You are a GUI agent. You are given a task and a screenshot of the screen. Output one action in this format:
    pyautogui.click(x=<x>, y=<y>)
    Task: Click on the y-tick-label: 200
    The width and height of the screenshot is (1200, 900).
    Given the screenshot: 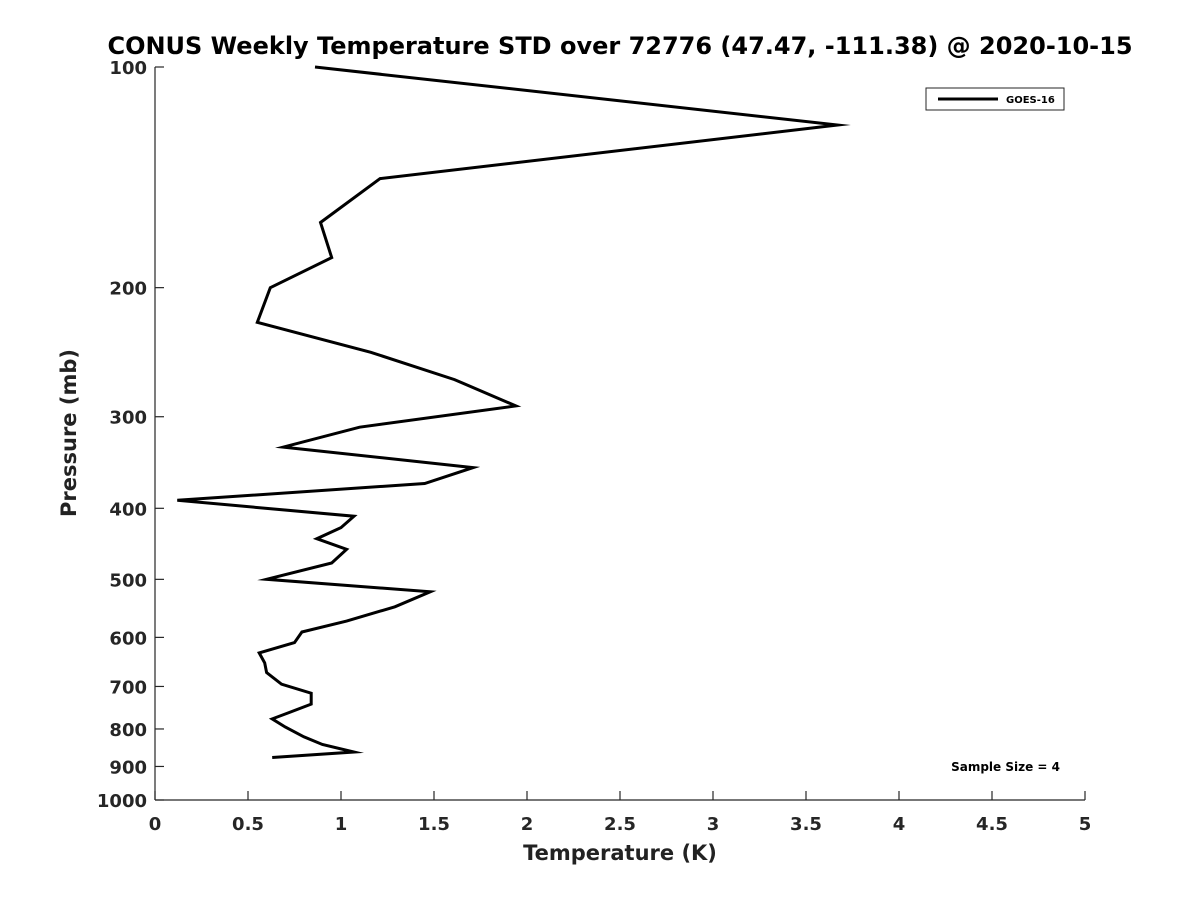 What is the action you would take?
    pyautogui.click(x=128, y=289)
    